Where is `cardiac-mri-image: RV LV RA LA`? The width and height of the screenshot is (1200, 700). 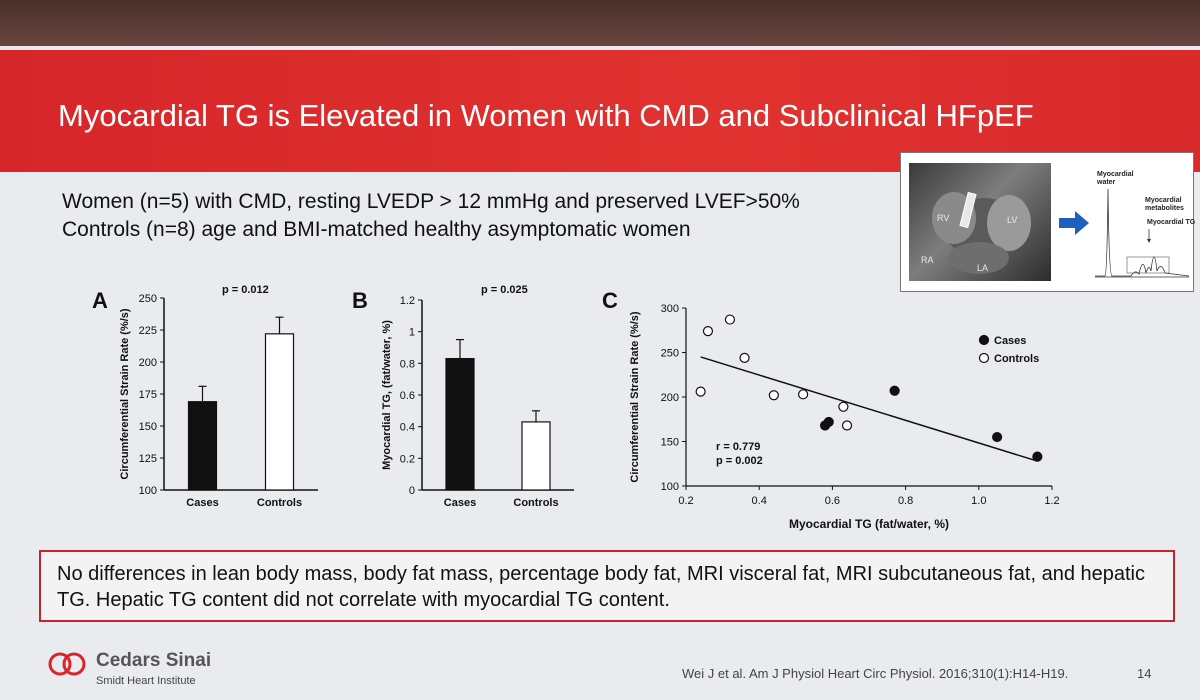 cardiac-mri-image: RV LV RA LA is located at coordinates (980, 222).